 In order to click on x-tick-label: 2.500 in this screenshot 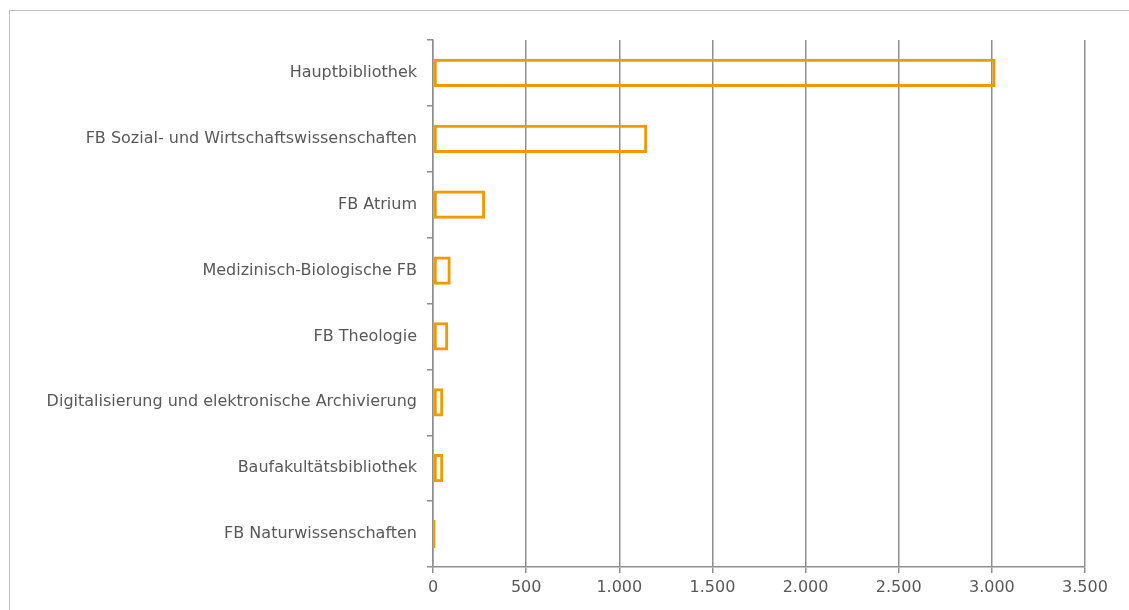, I will do `click(898, 586)`.